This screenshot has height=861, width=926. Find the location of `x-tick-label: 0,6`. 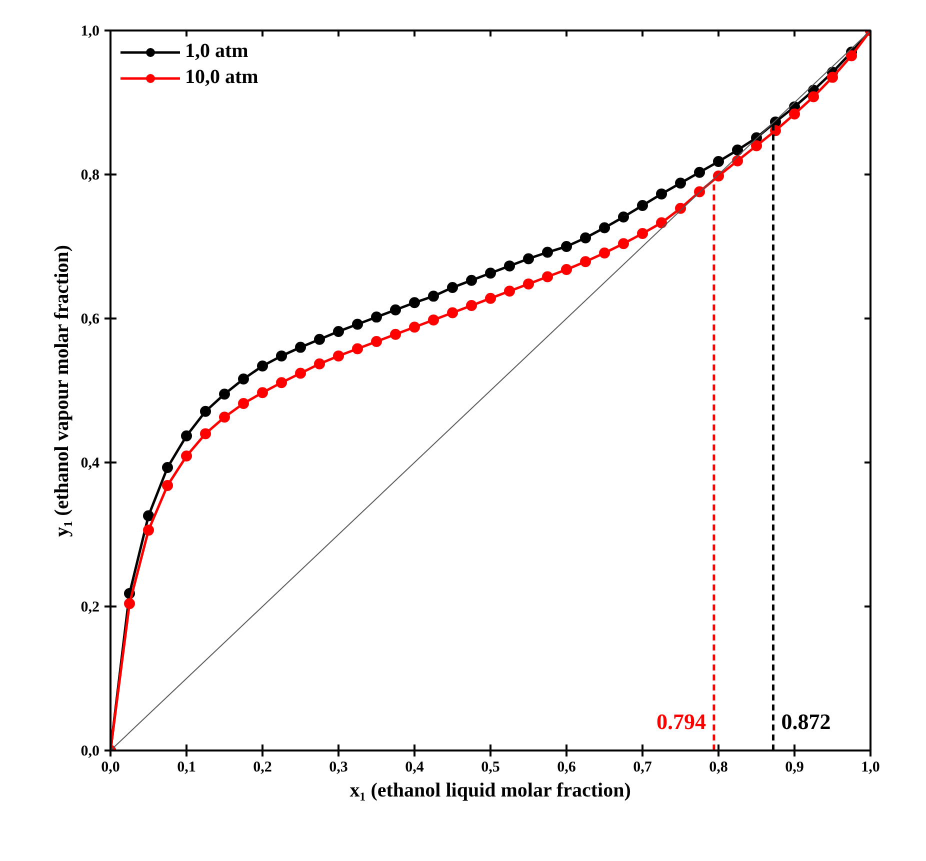

x-tick-label: 0,6 is located at coordinates (566, 768).